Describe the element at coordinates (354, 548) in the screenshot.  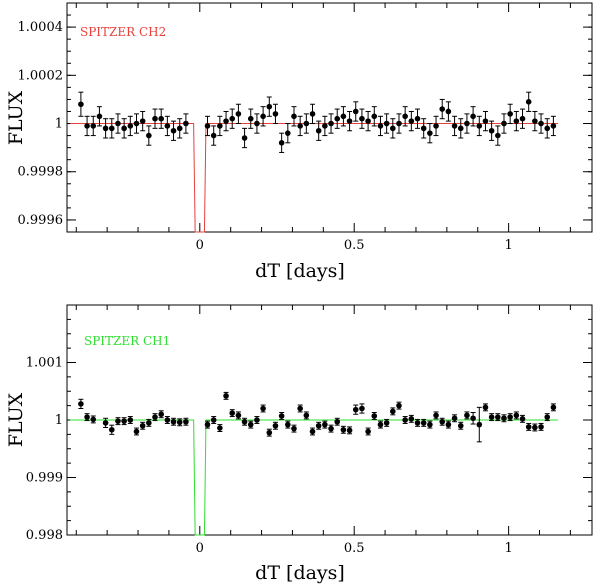
I see `x-tick-label: 0.5` at that location.